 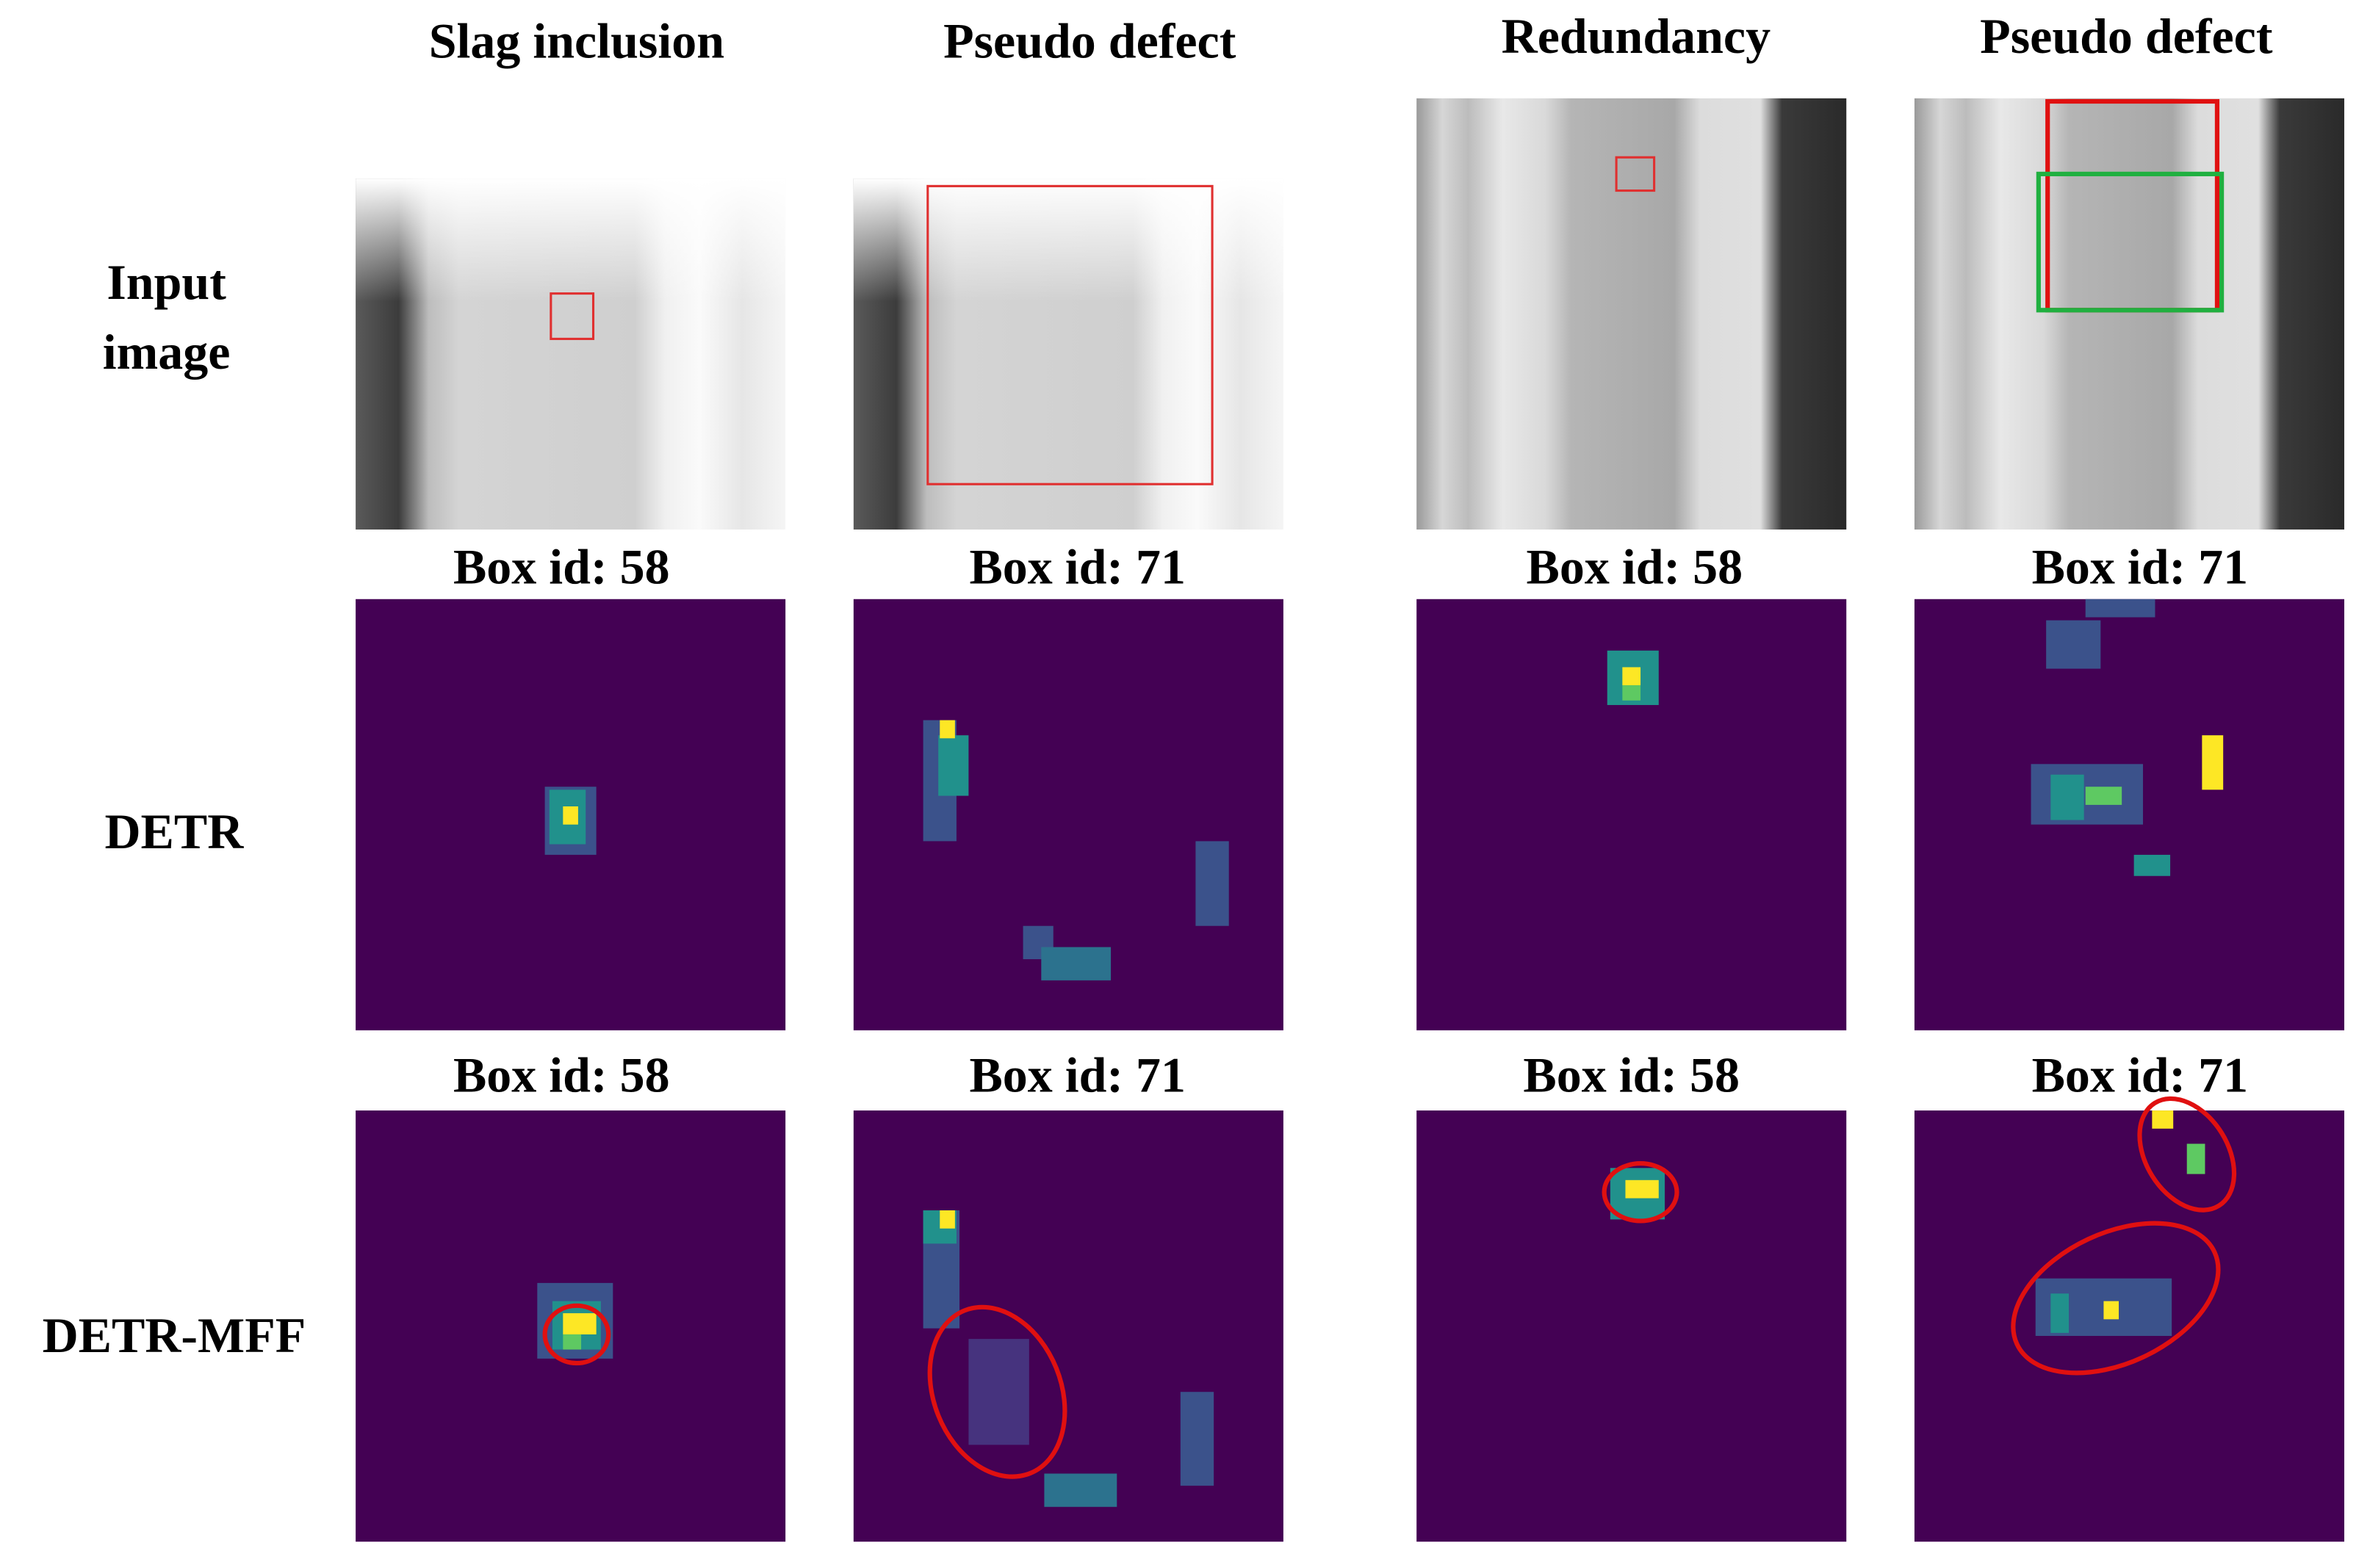 What do you see at coordinates (166, 282) in the screenshot?
I see `row-label: Input` at bounding box center [166, 282].